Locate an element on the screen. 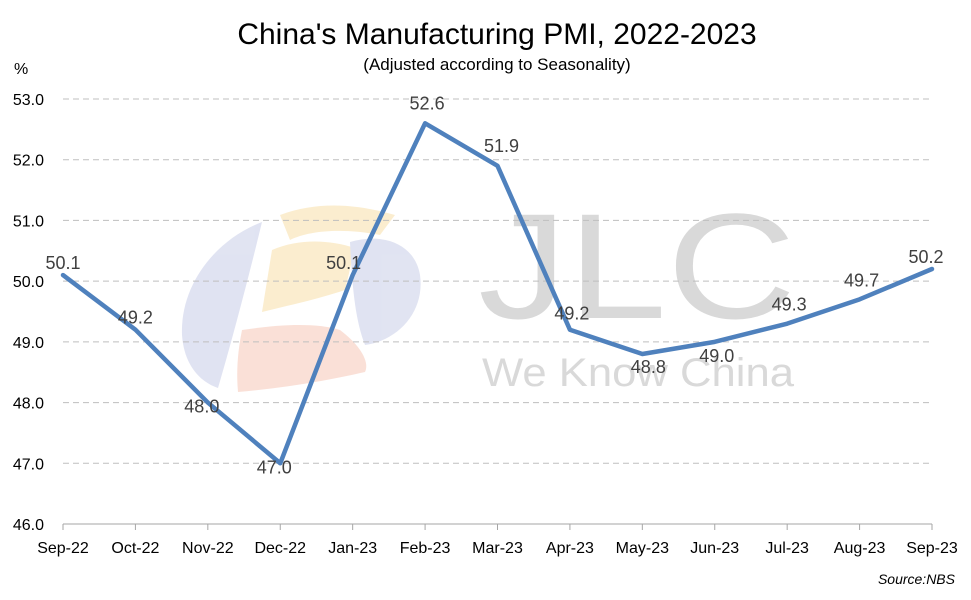 Image resolution: width=971 pixels, height=600 pixels. x-tick-label: Sep-23 is located at coordinates (932, 548).